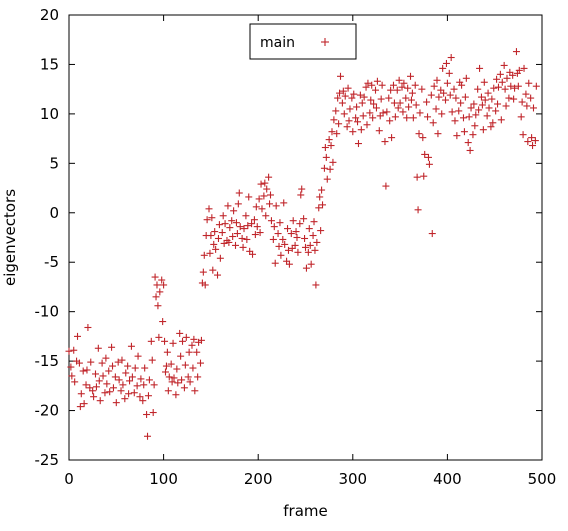 The width and height of the screenshot is (568, 531). I want to click on x-tick-label-200: 200, so click(258, 479).